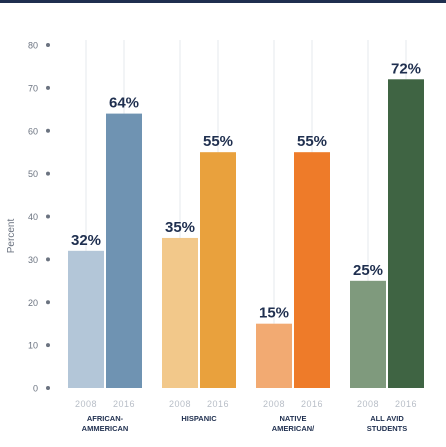 This screenshot has height=447, width=446. I want to click on y-tick-label: 0, so click(35, 389).